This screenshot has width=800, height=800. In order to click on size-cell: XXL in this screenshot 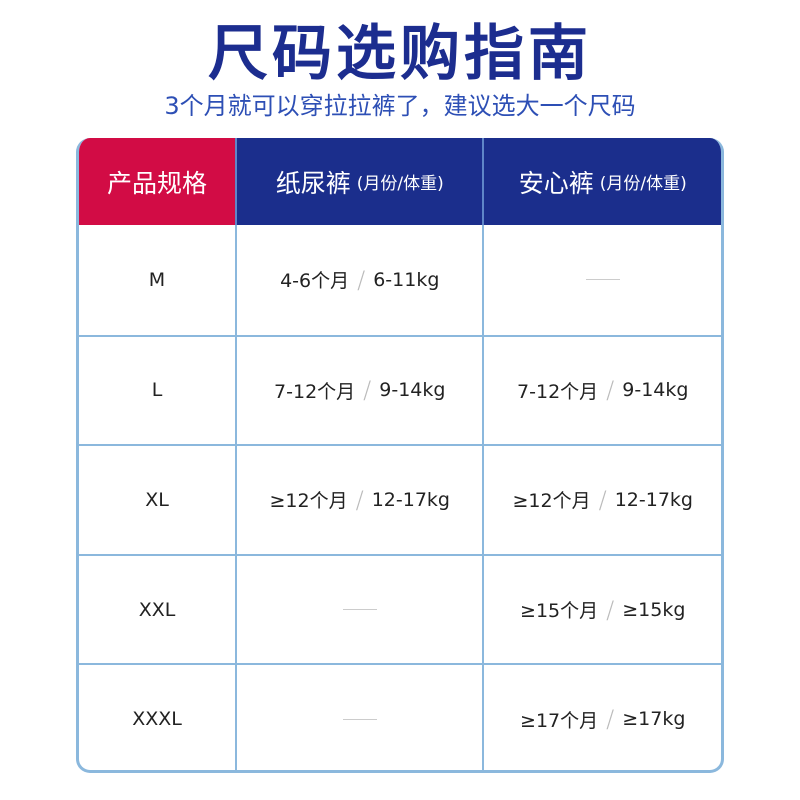, I will do `click(157, 610)`.